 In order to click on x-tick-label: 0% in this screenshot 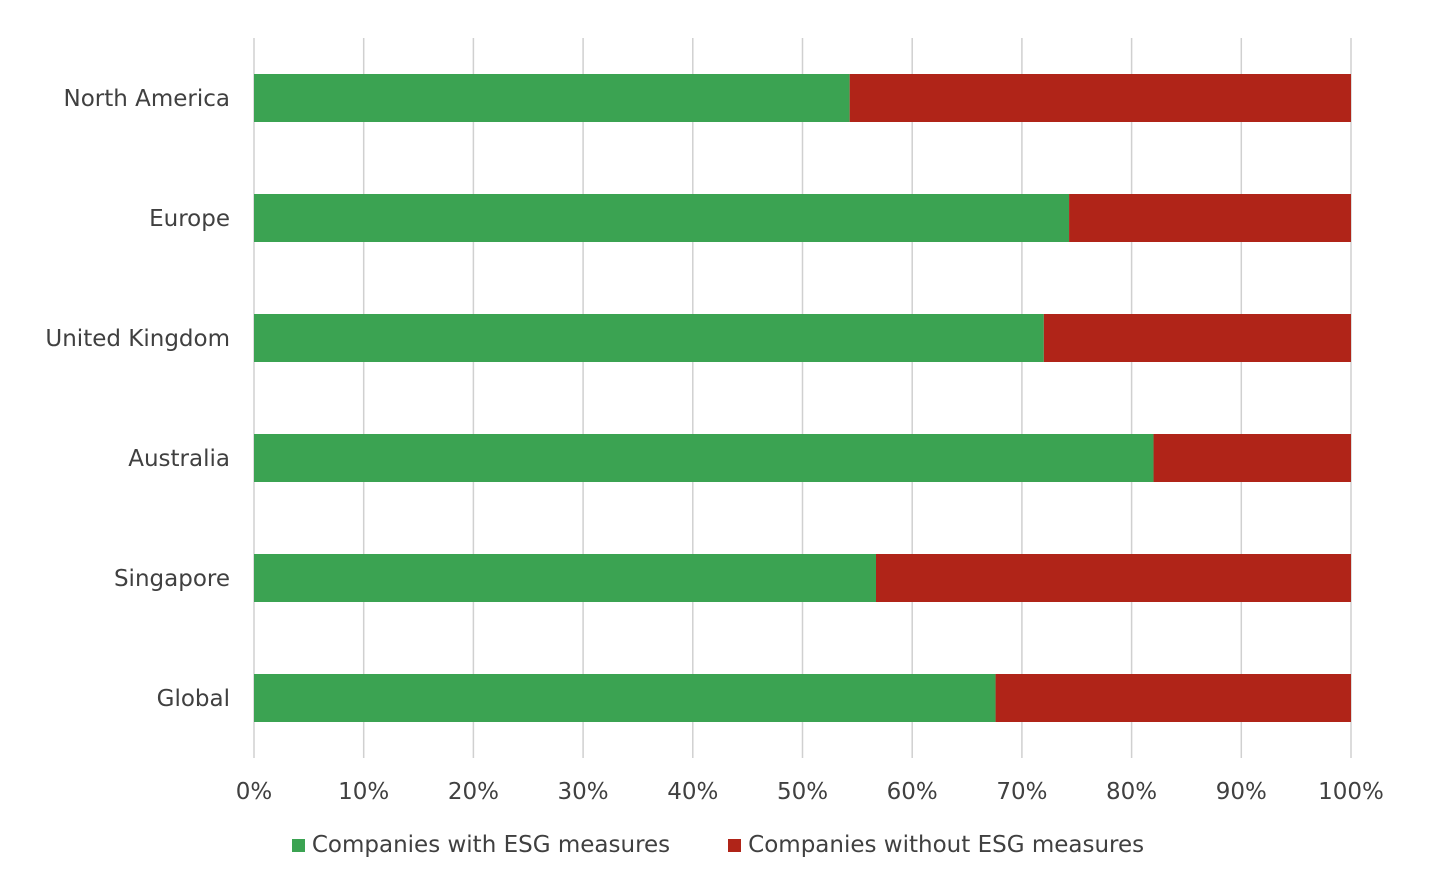, I will do `click(254, 792)`.